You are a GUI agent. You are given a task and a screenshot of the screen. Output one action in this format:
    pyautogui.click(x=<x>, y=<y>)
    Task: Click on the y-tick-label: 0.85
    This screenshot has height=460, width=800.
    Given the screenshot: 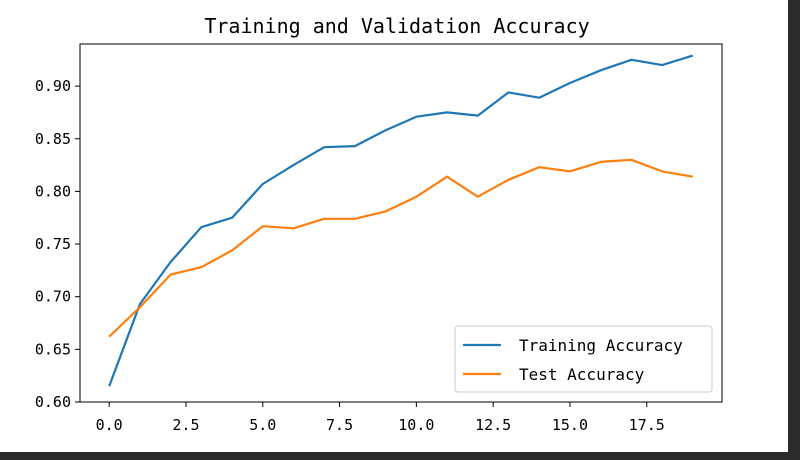 What is the action you would take?
    pyautogui.click(x=53, y=139)
    